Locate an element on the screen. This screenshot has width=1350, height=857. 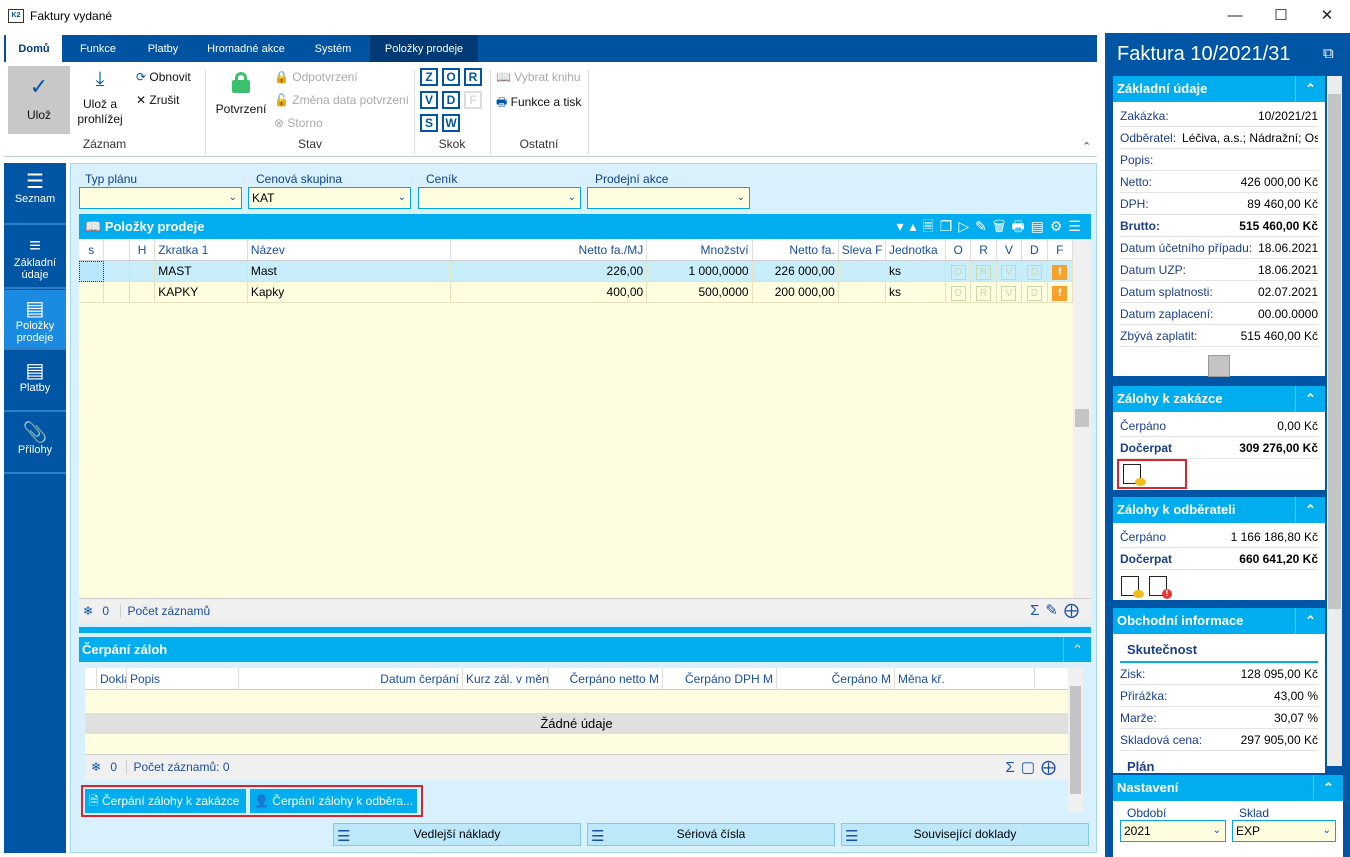
jump-s-button: S is located at coordinates (429, 123).